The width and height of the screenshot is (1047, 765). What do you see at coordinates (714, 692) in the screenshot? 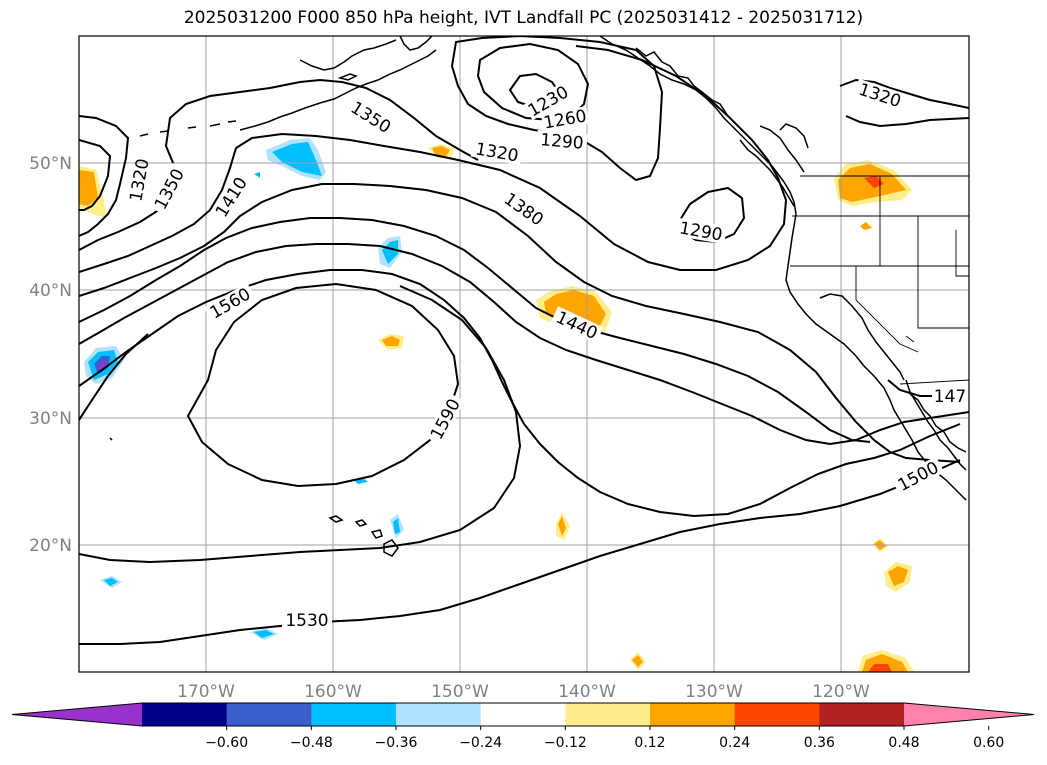
I see `lon-tick-label: 130°W` at bounding box center [714, 692].